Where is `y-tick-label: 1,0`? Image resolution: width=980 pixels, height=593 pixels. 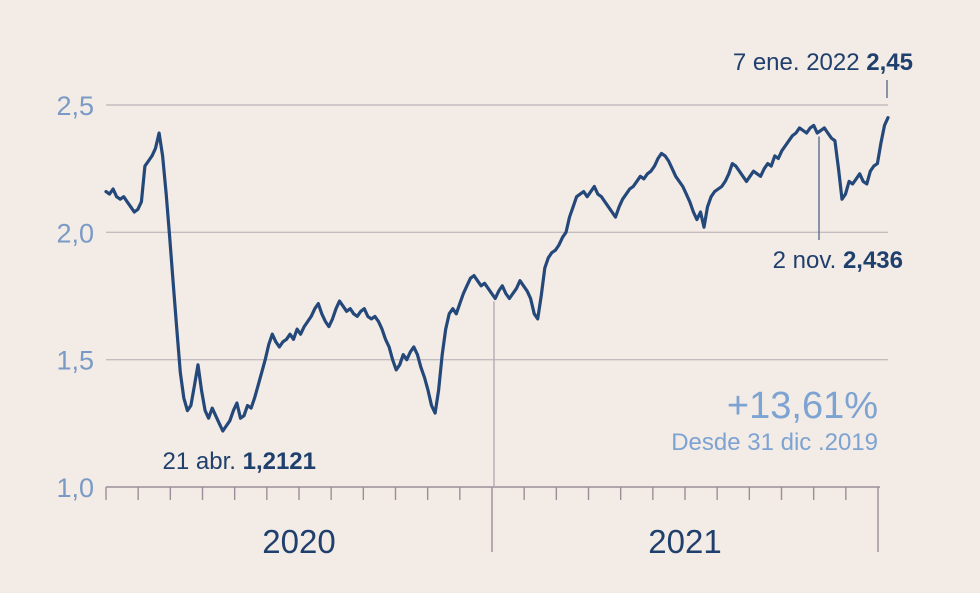
y-tick-label: 1,0 is located at coordinates (75, 488).